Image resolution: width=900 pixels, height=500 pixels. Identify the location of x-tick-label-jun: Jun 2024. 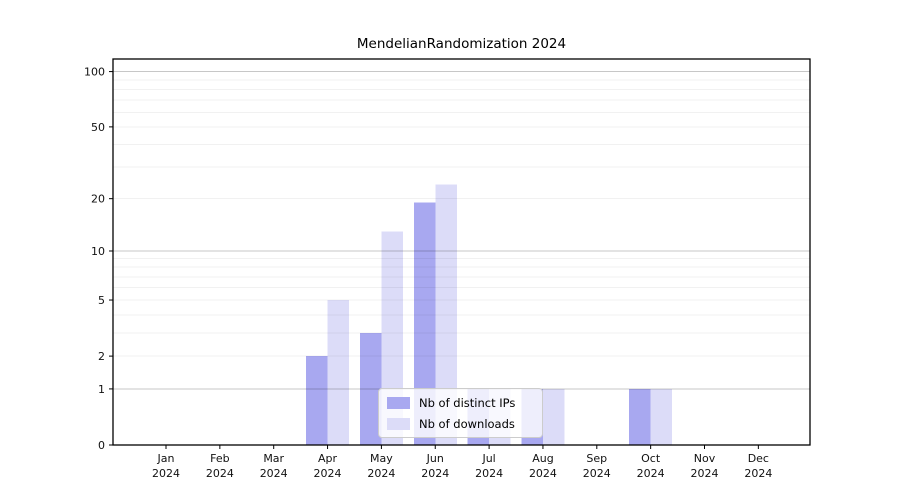
(435, 466).